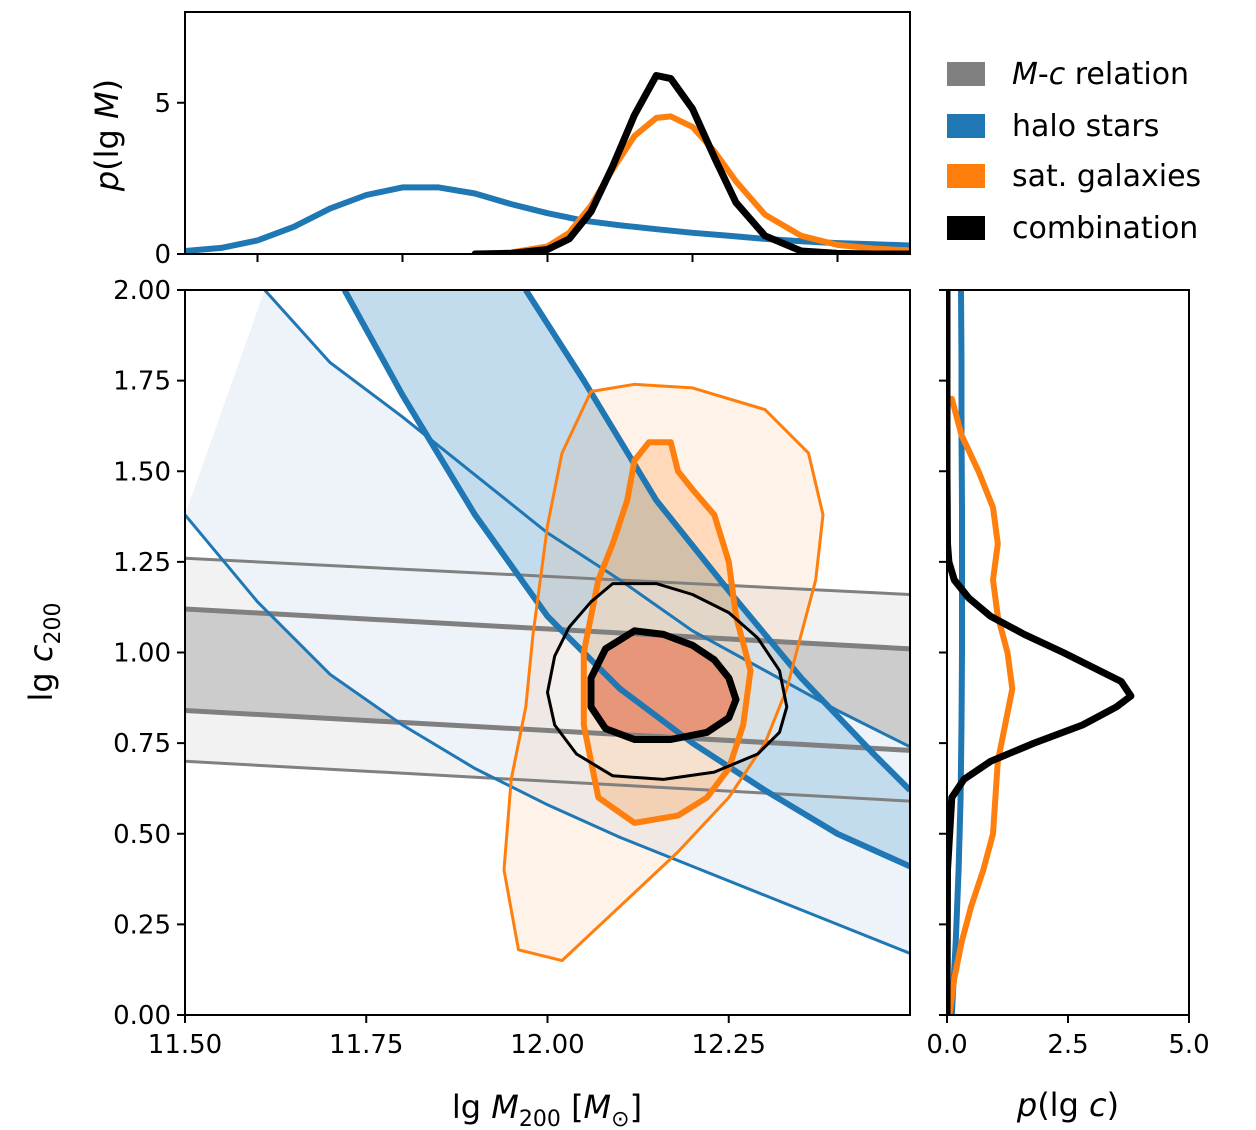  Describe the element at coordinates (966, 228) in the screenshot. I see `legend-swatch-combination` at that location.